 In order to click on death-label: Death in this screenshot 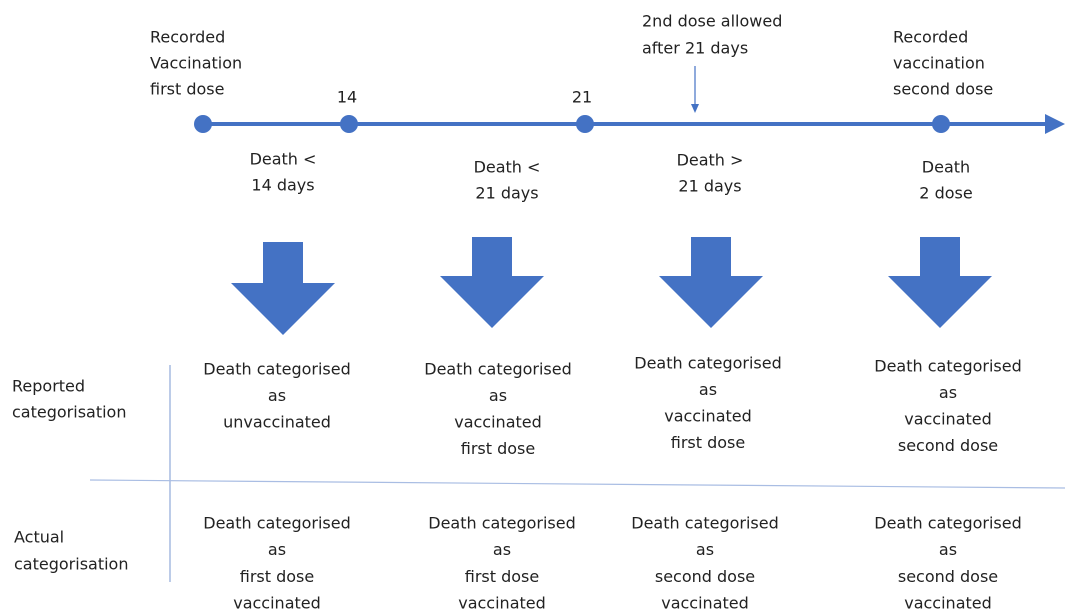, I will do `click(946, 167)`.